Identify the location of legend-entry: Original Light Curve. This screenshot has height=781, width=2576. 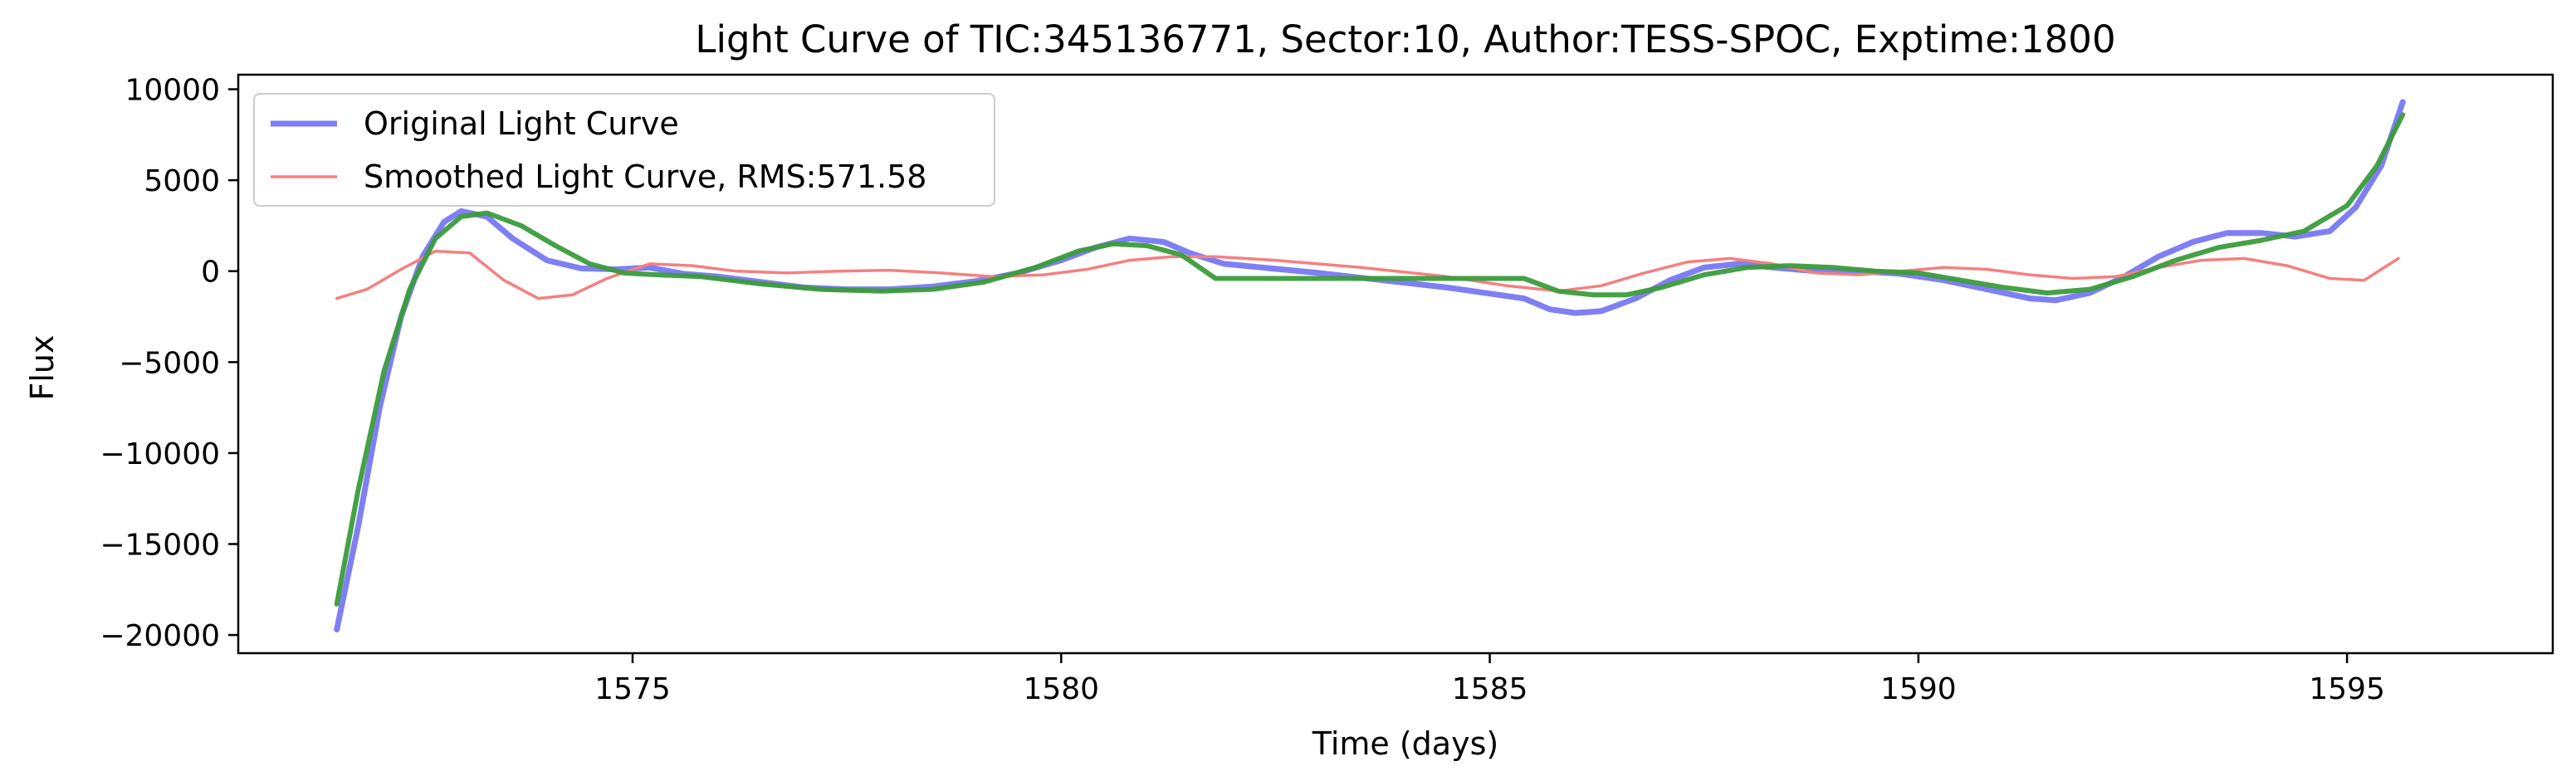
(521, 123).